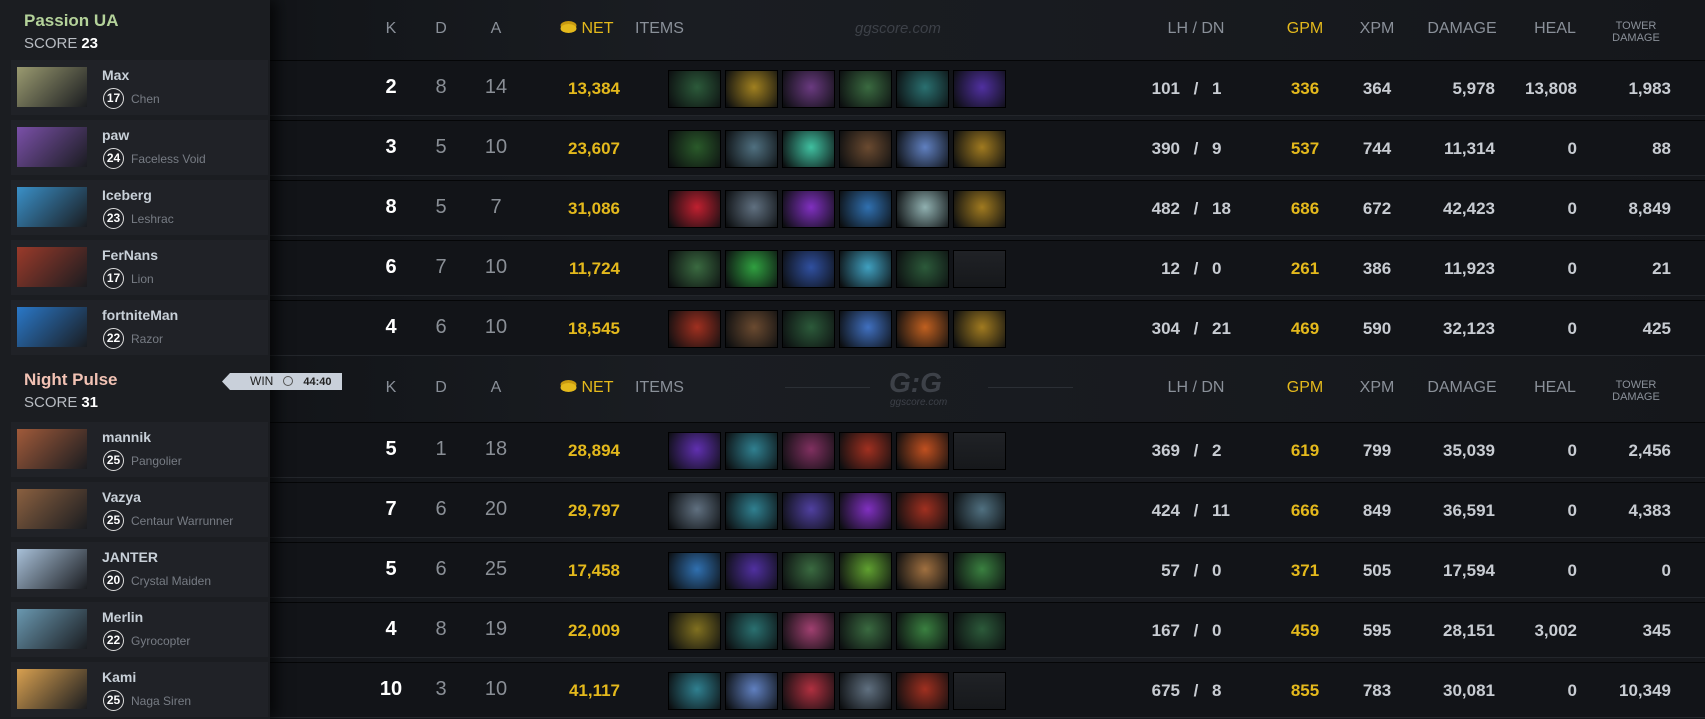 The width and height of the screenshot is (1705, 719). I want to click on player-name: Iceberg, so click(127, 195).